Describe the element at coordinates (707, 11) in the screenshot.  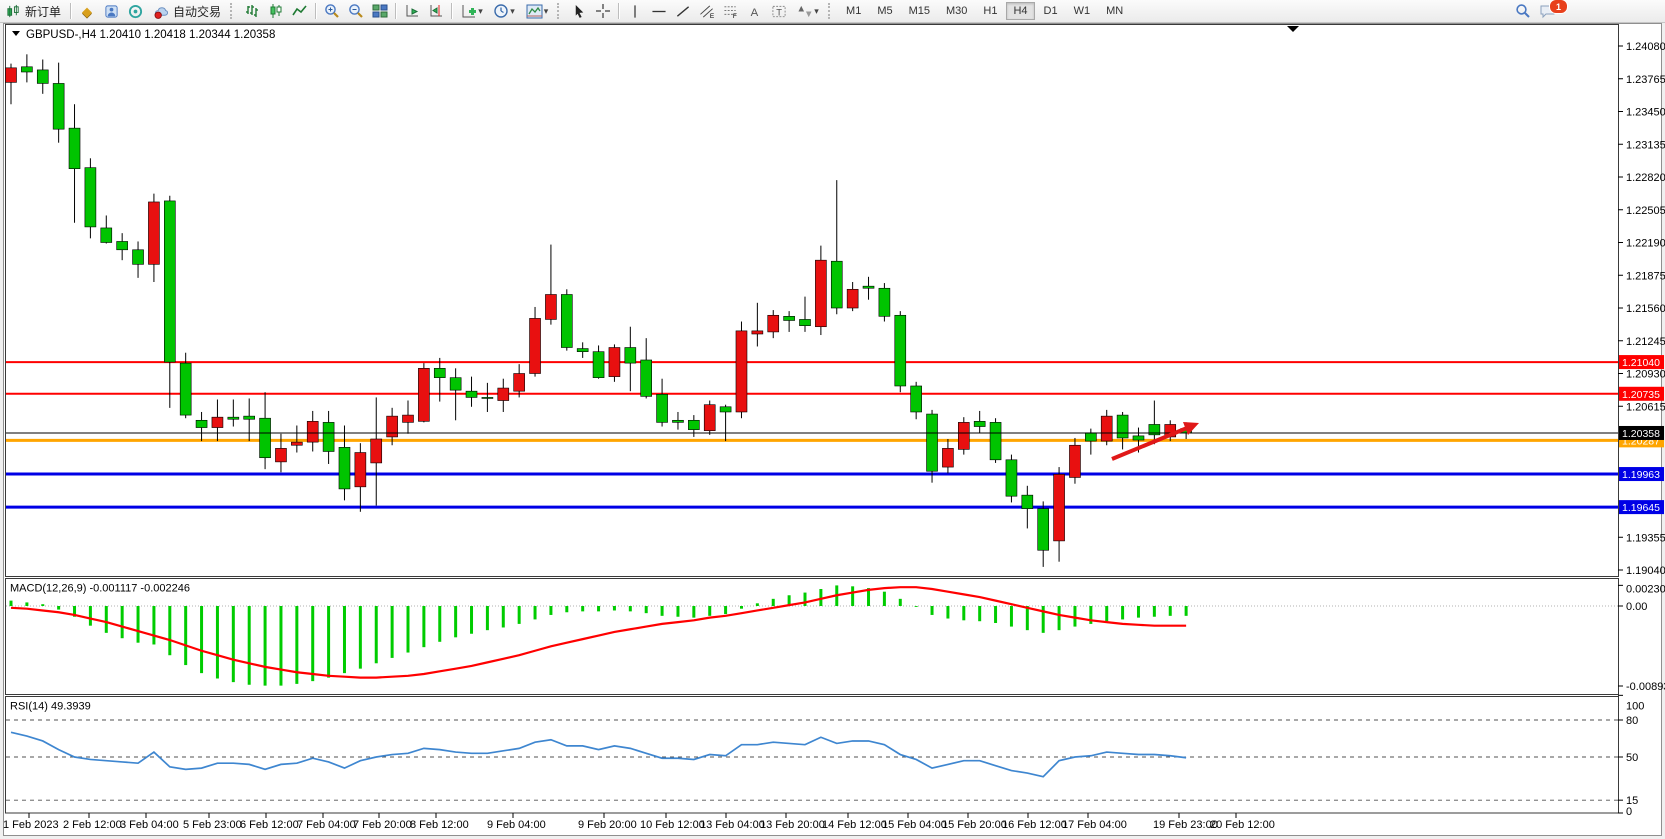
I see `equidistant-channel-tool-button: E` at that location.